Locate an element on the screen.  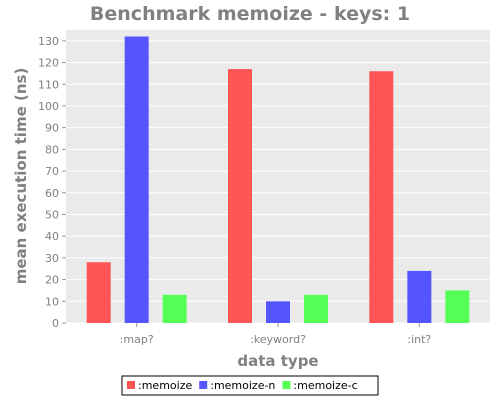
bar-memoize-map is located at coordinates (98, 292).